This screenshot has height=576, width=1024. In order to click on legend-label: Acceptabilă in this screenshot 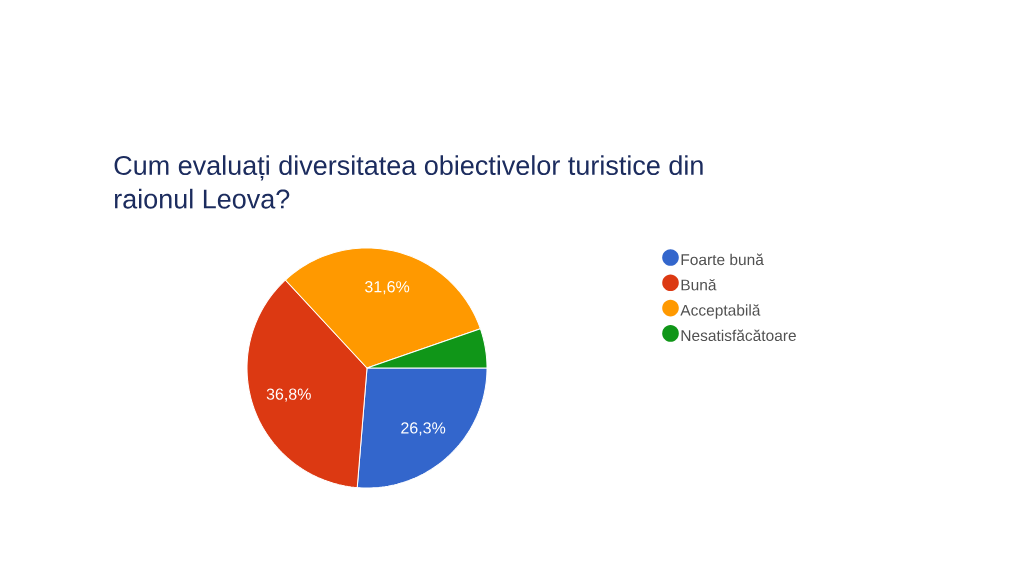, I will do `click(720, 311)`.